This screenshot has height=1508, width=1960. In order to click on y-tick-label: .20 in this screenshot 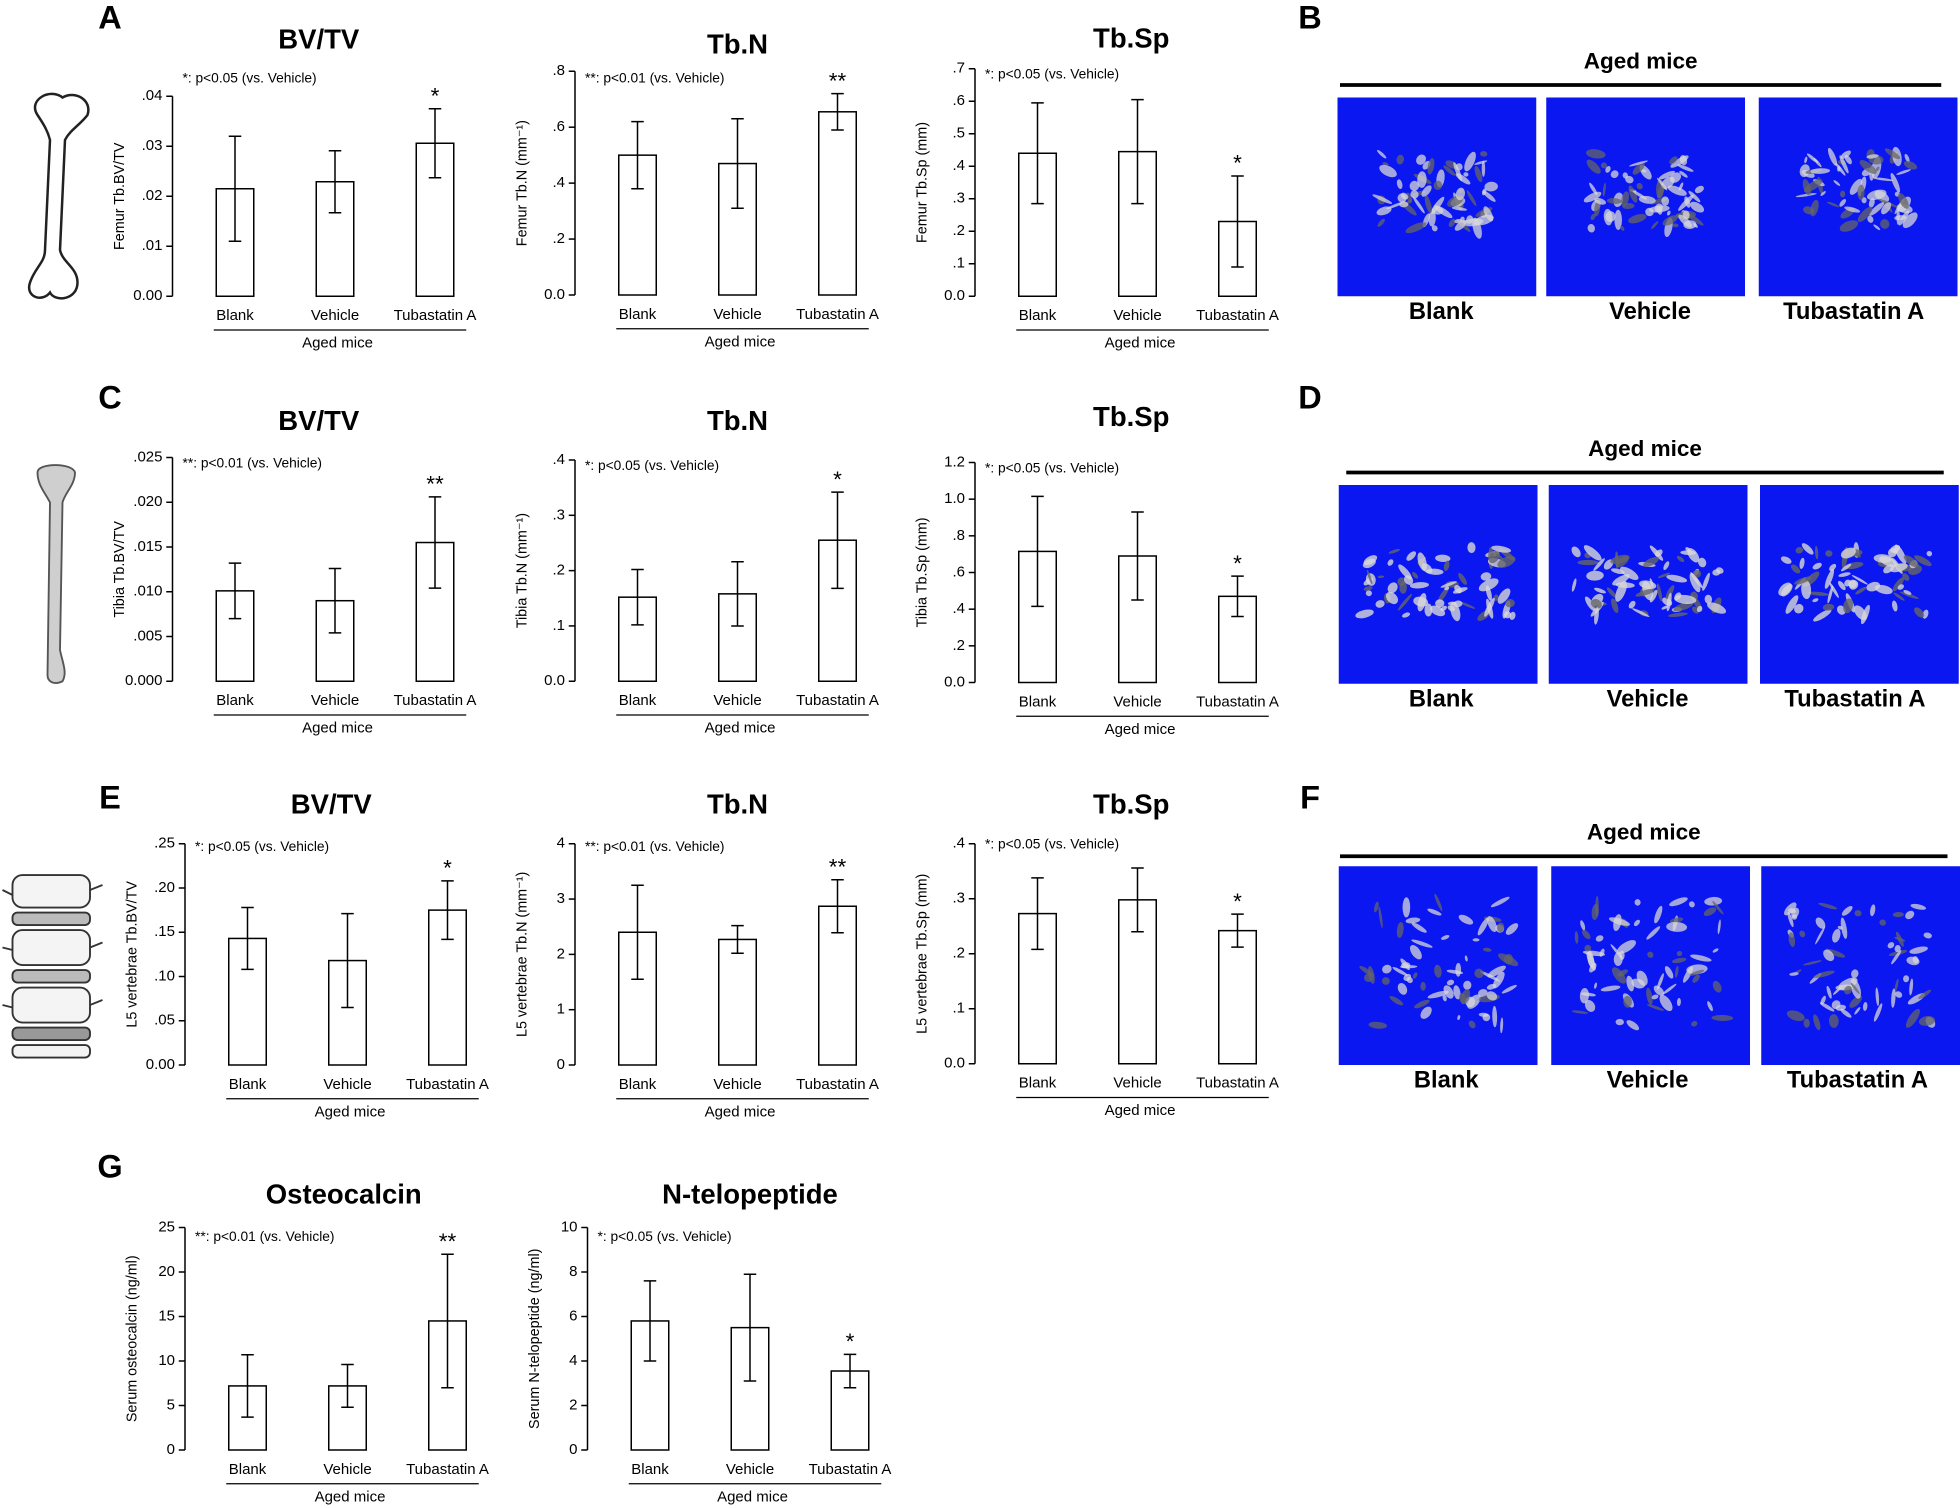, I will do `click(164, 887)`.